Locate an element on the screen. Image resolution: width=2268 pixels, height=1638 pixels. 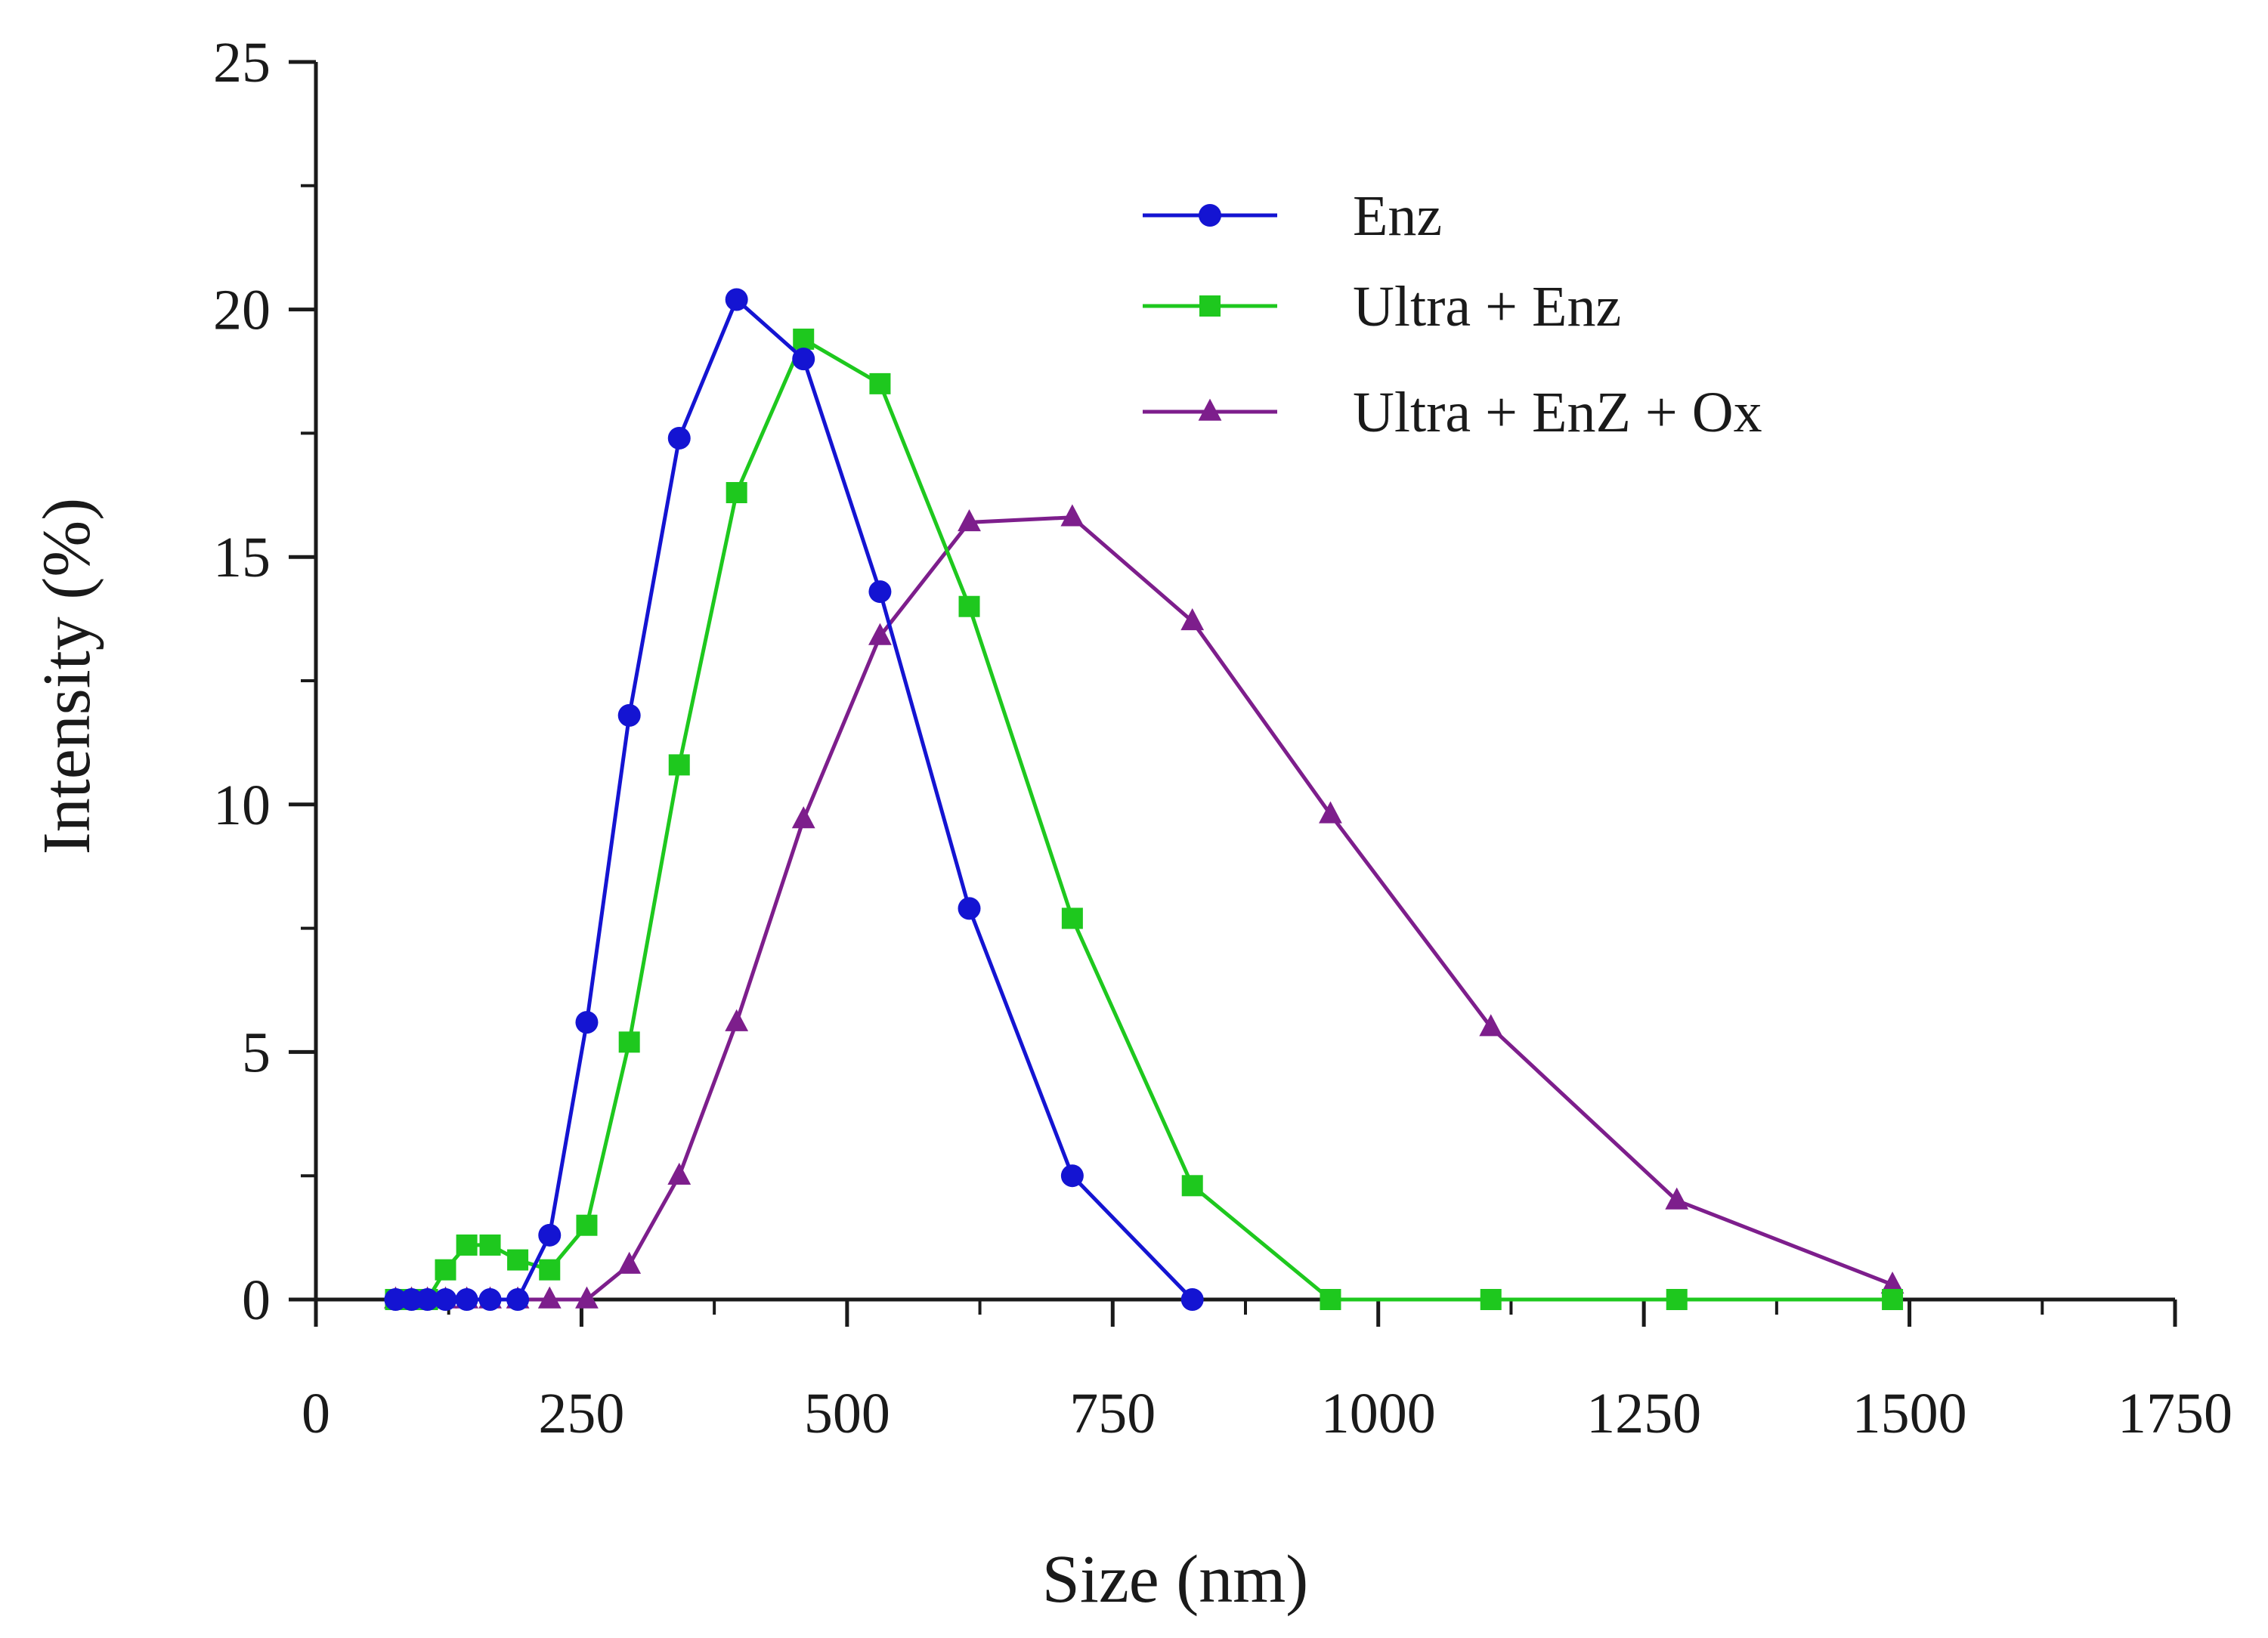
legend-label: Ultra + Enz is located at coordinates (1487, 306).